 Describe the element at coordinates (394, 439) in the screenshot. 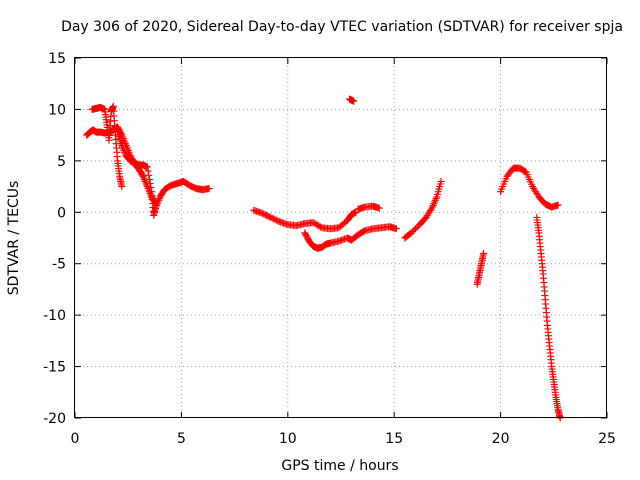

I see `x-tick-label: 15` at that location.